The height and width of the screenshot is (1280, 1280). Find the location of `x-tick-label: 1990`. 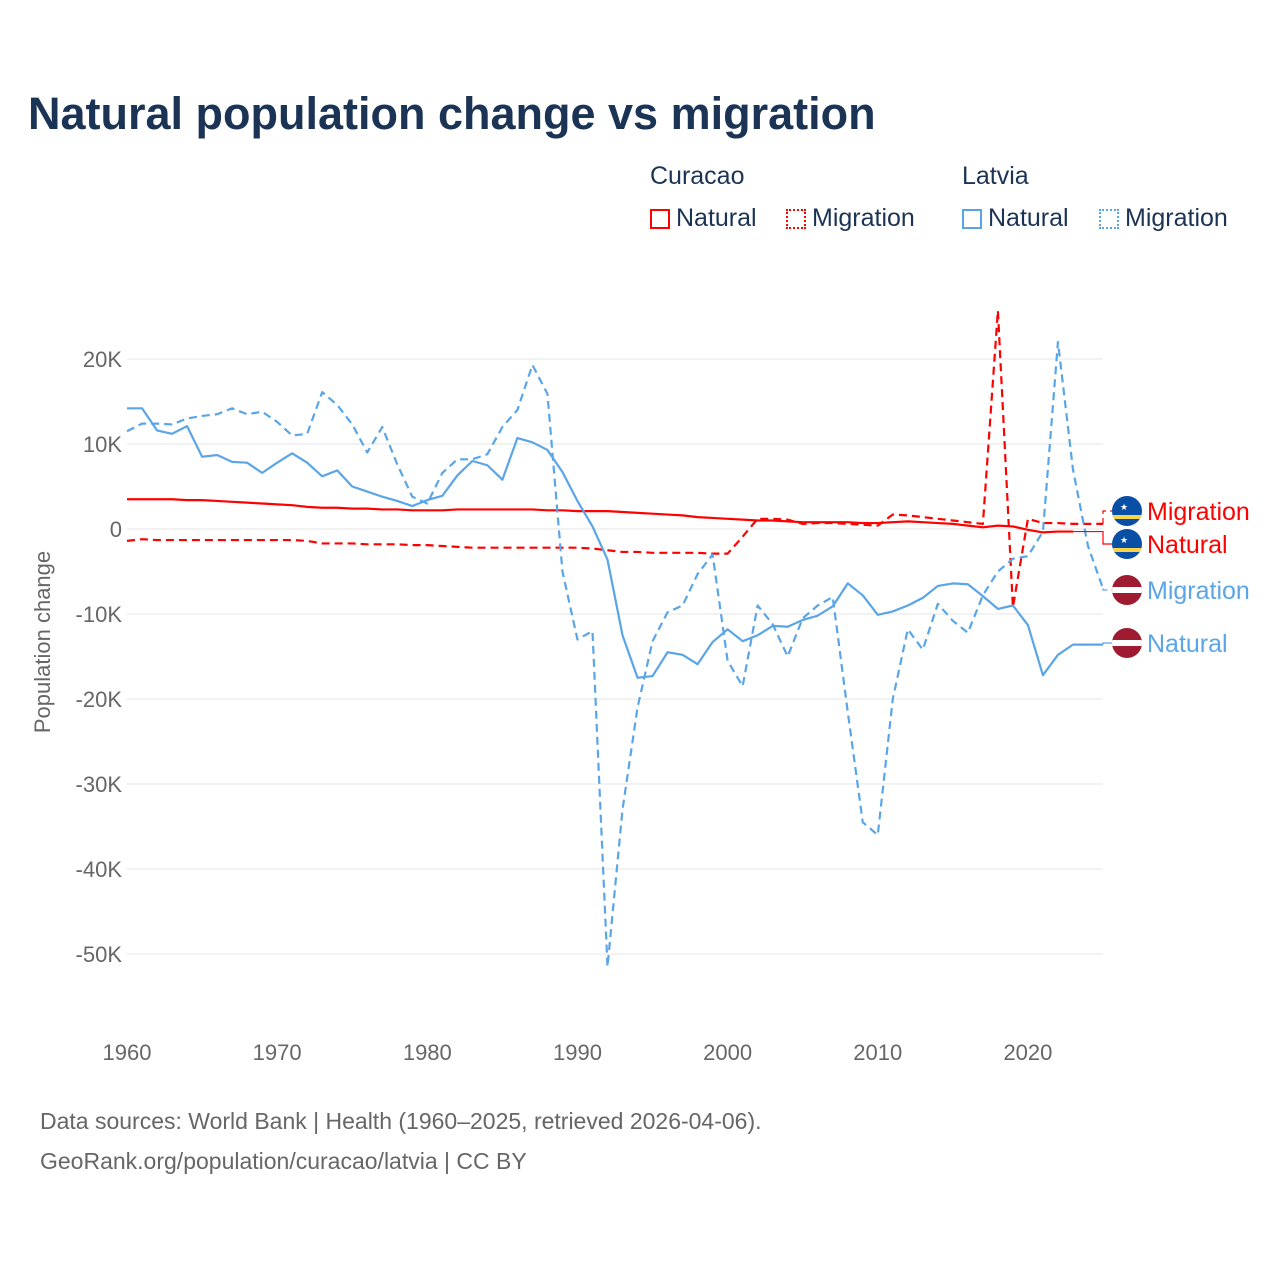

x-tick-label: 1990 is located at coordinates (577, 1052).